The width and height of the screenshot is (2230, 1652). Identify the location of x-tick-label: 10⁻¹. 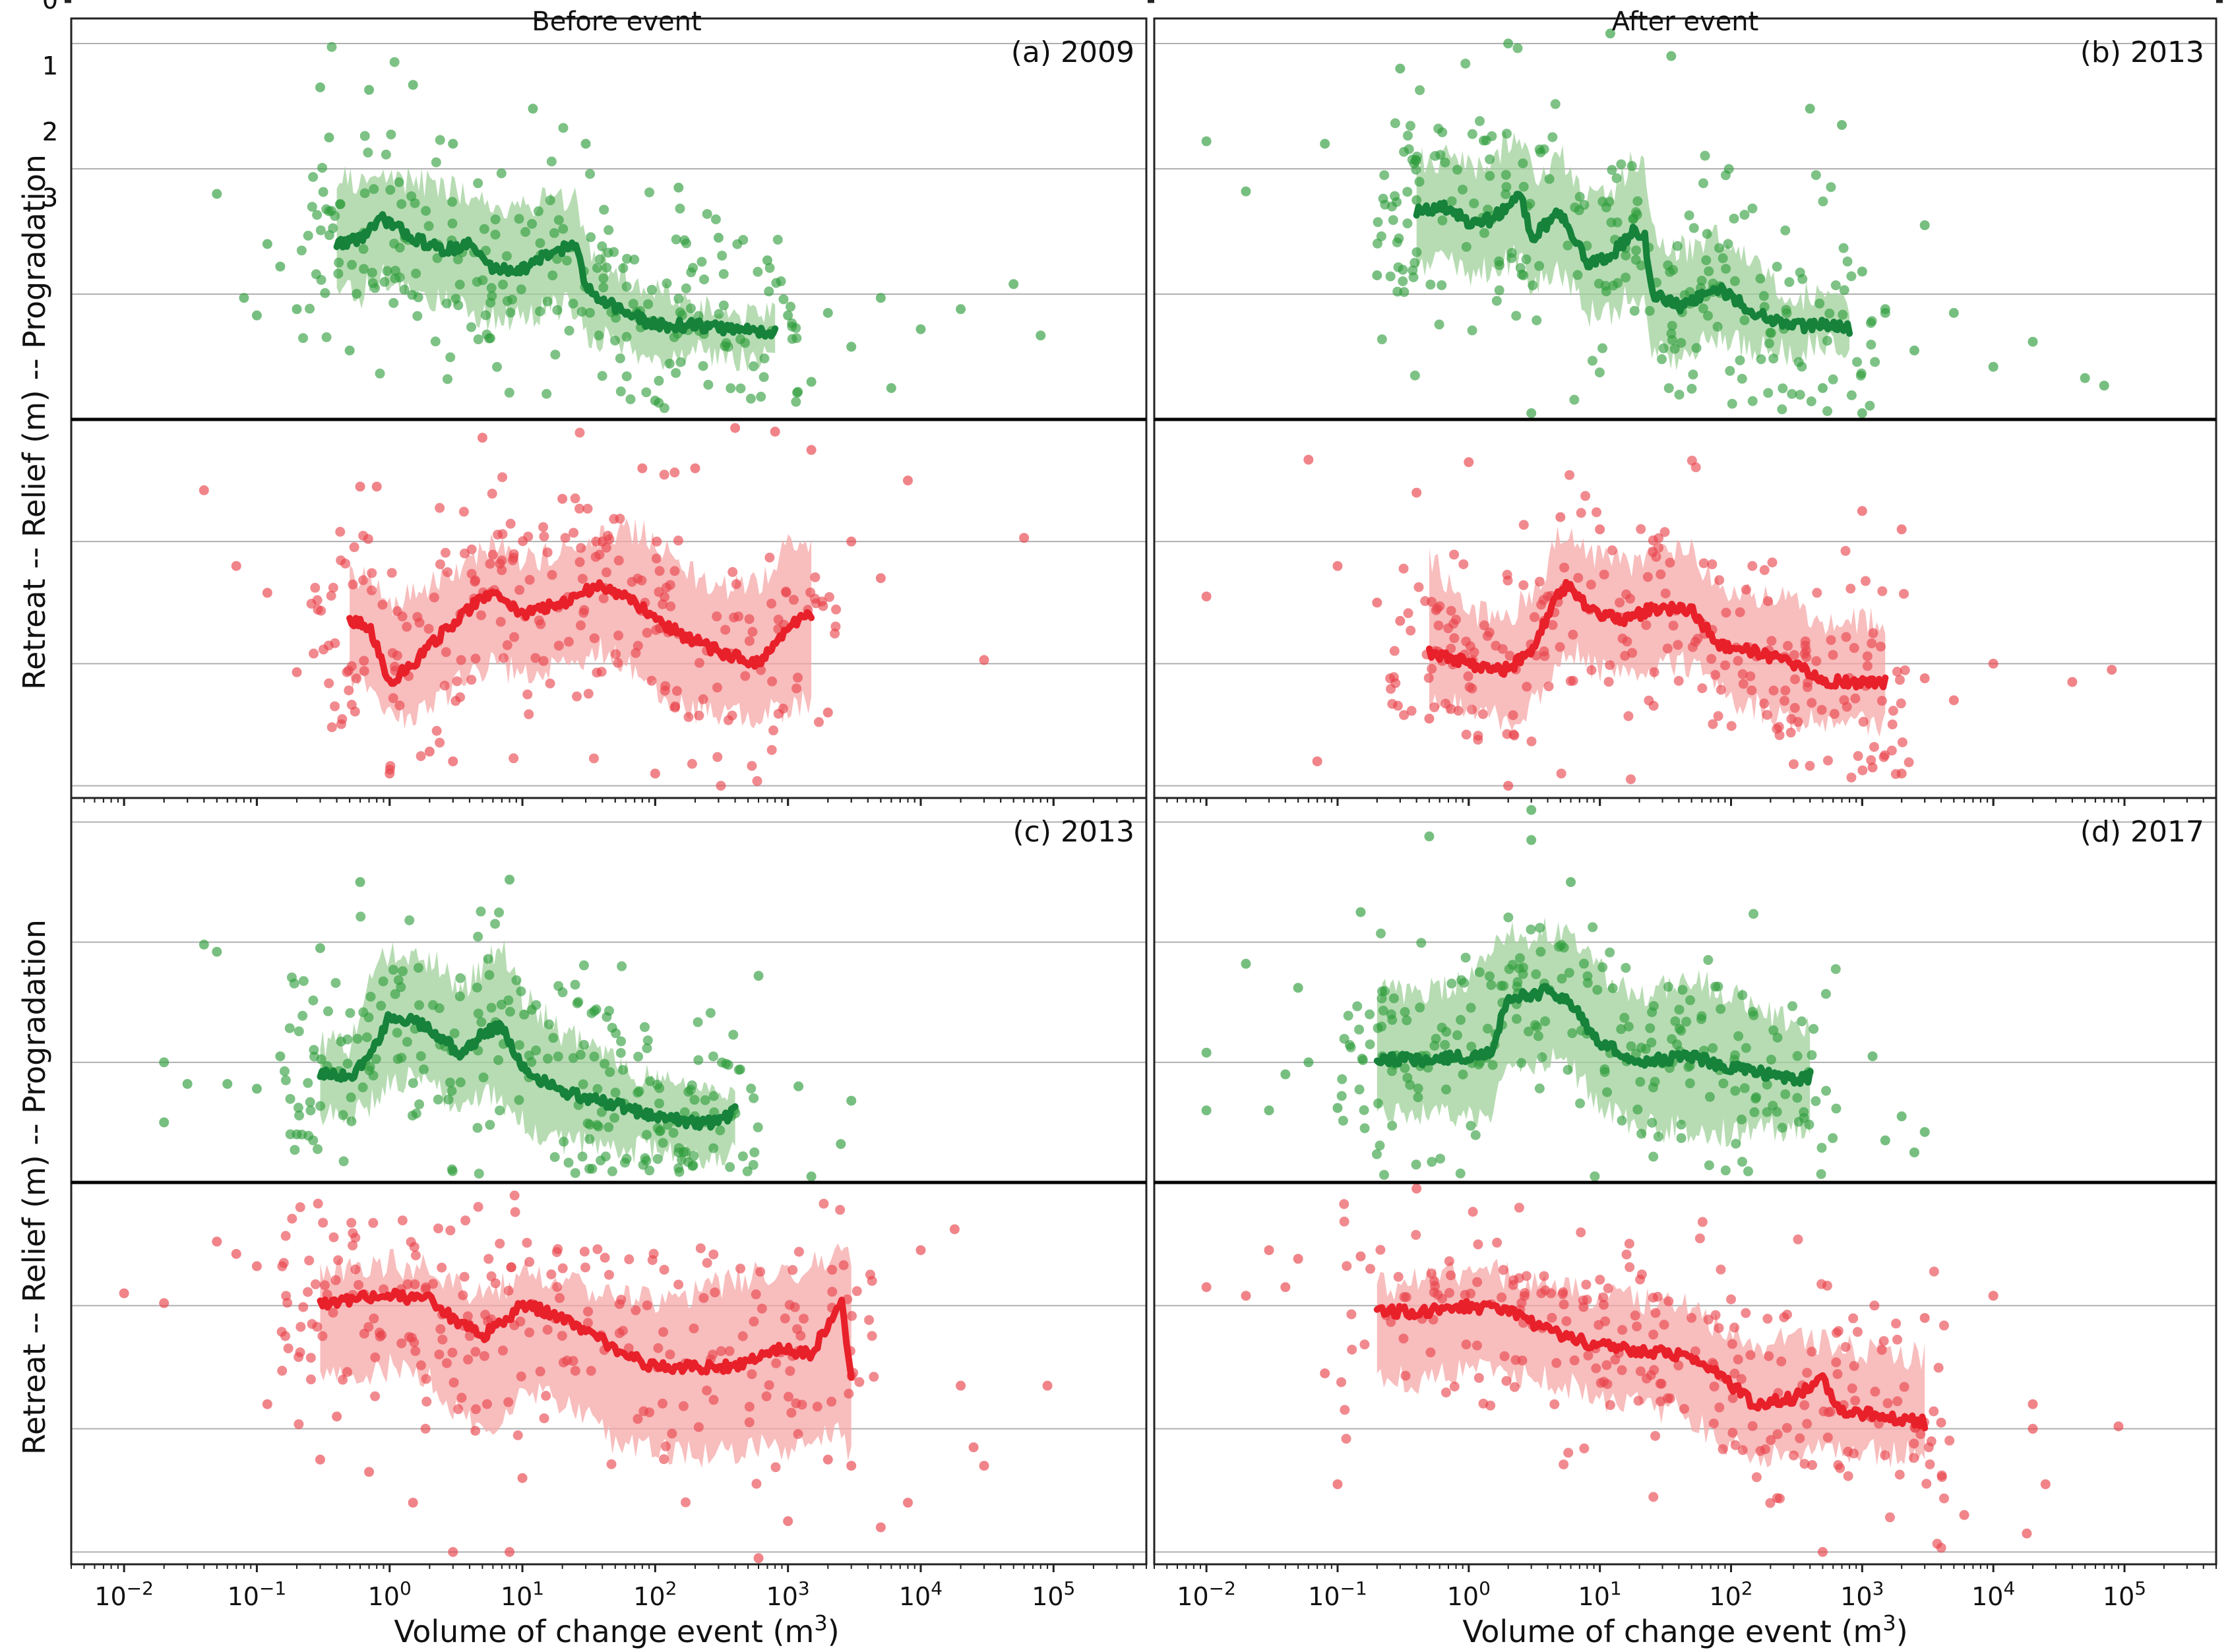
(258, 1594).